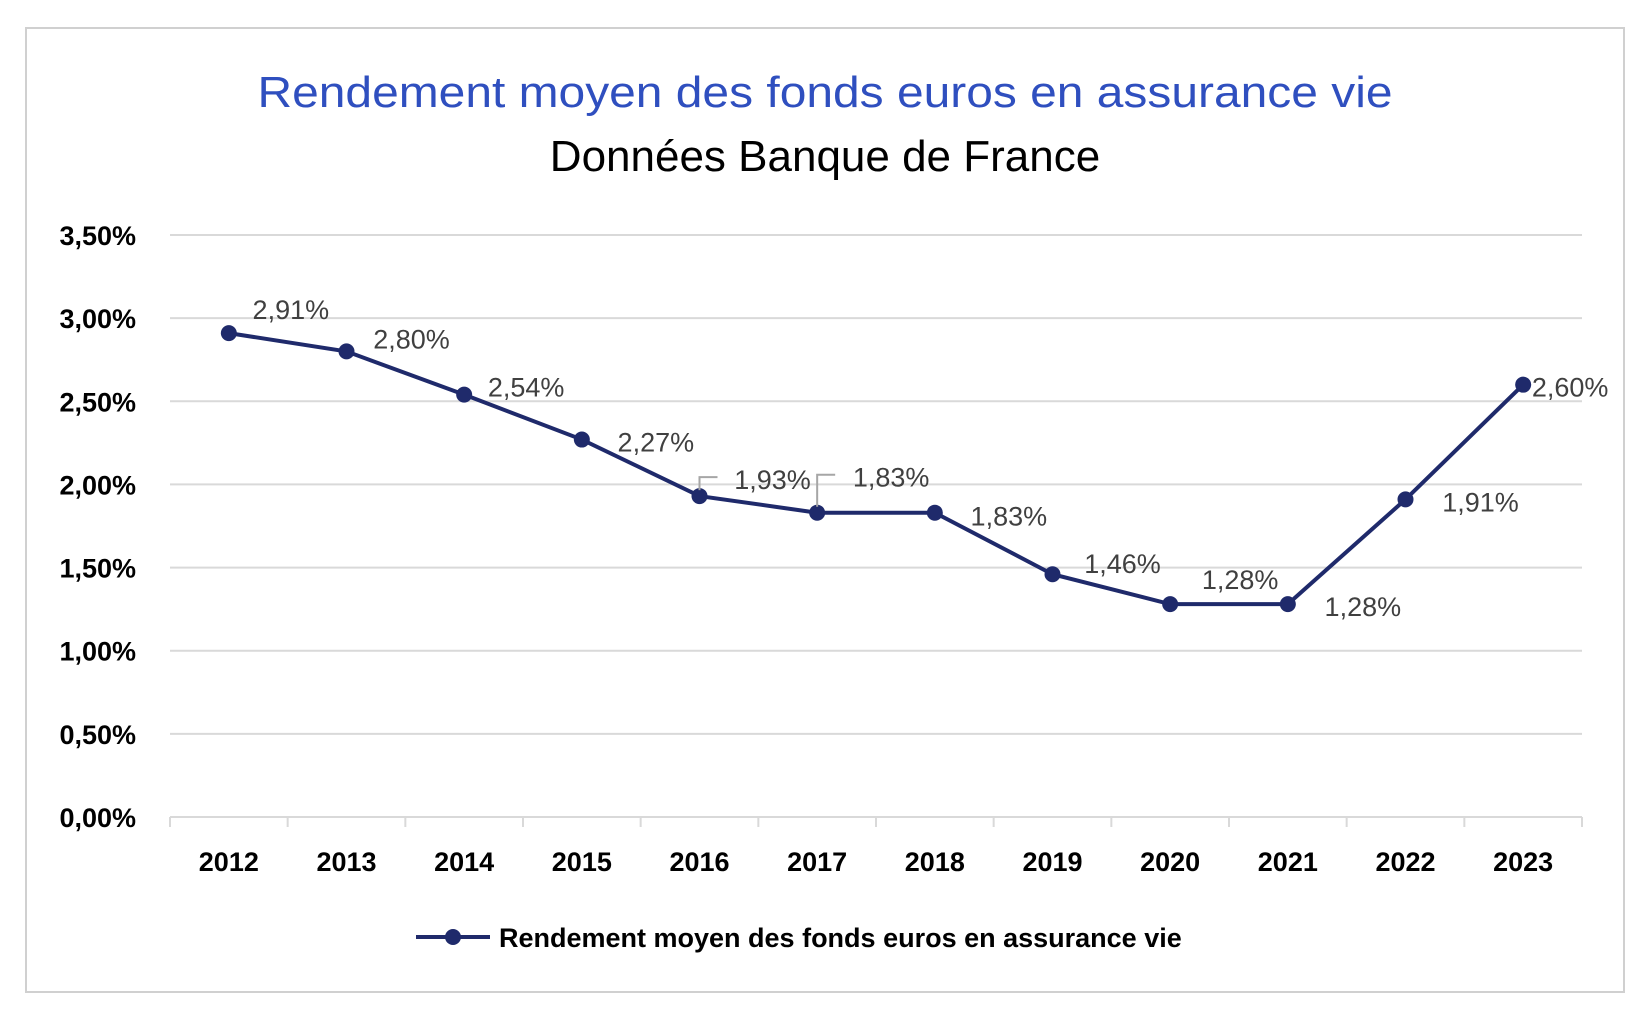 The height and width of the screenshot is (1016, 1650). I want to click on data-label: 2,60%, so click(1570, 388).